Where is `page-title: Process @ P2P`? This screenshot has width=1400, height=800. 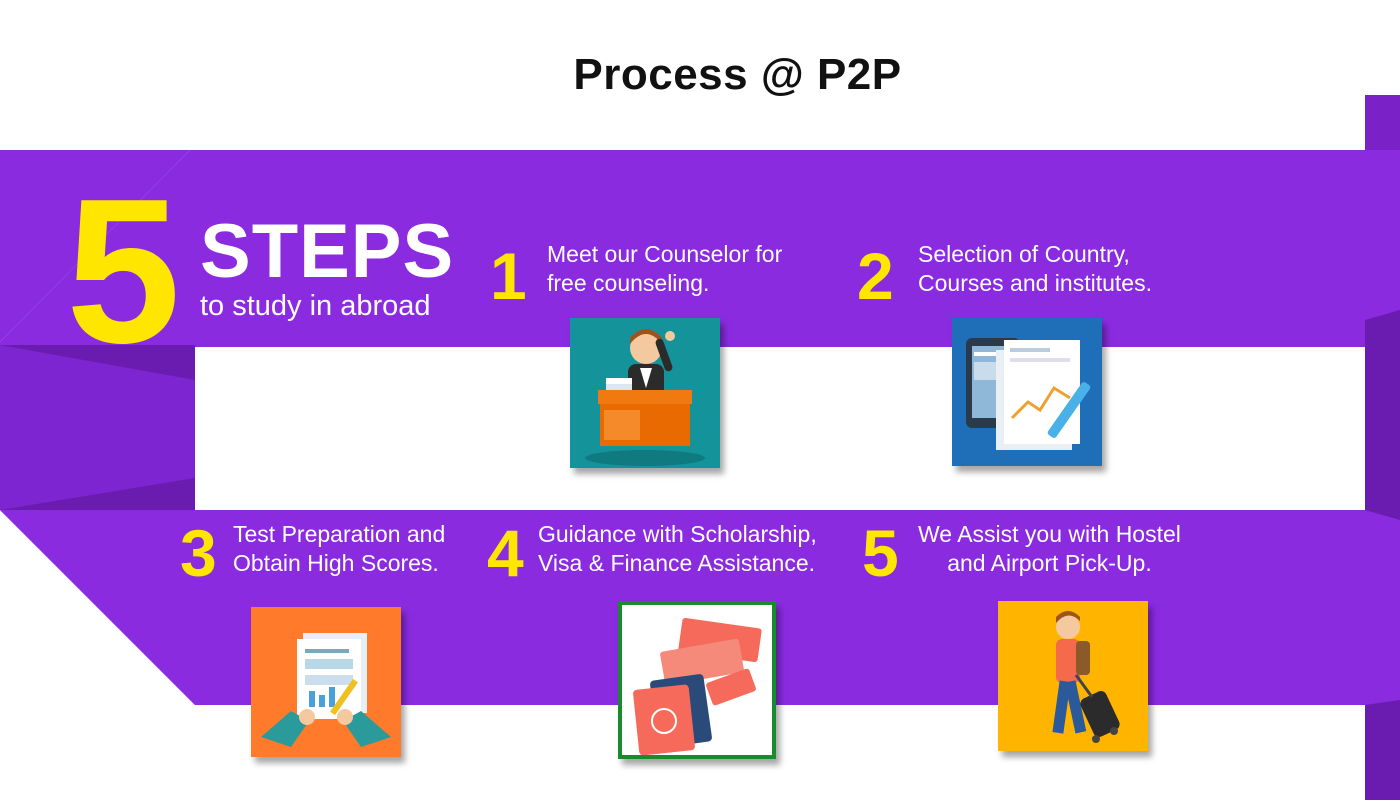
page-title: Process @ P2P is located at coordinates (737, 74).